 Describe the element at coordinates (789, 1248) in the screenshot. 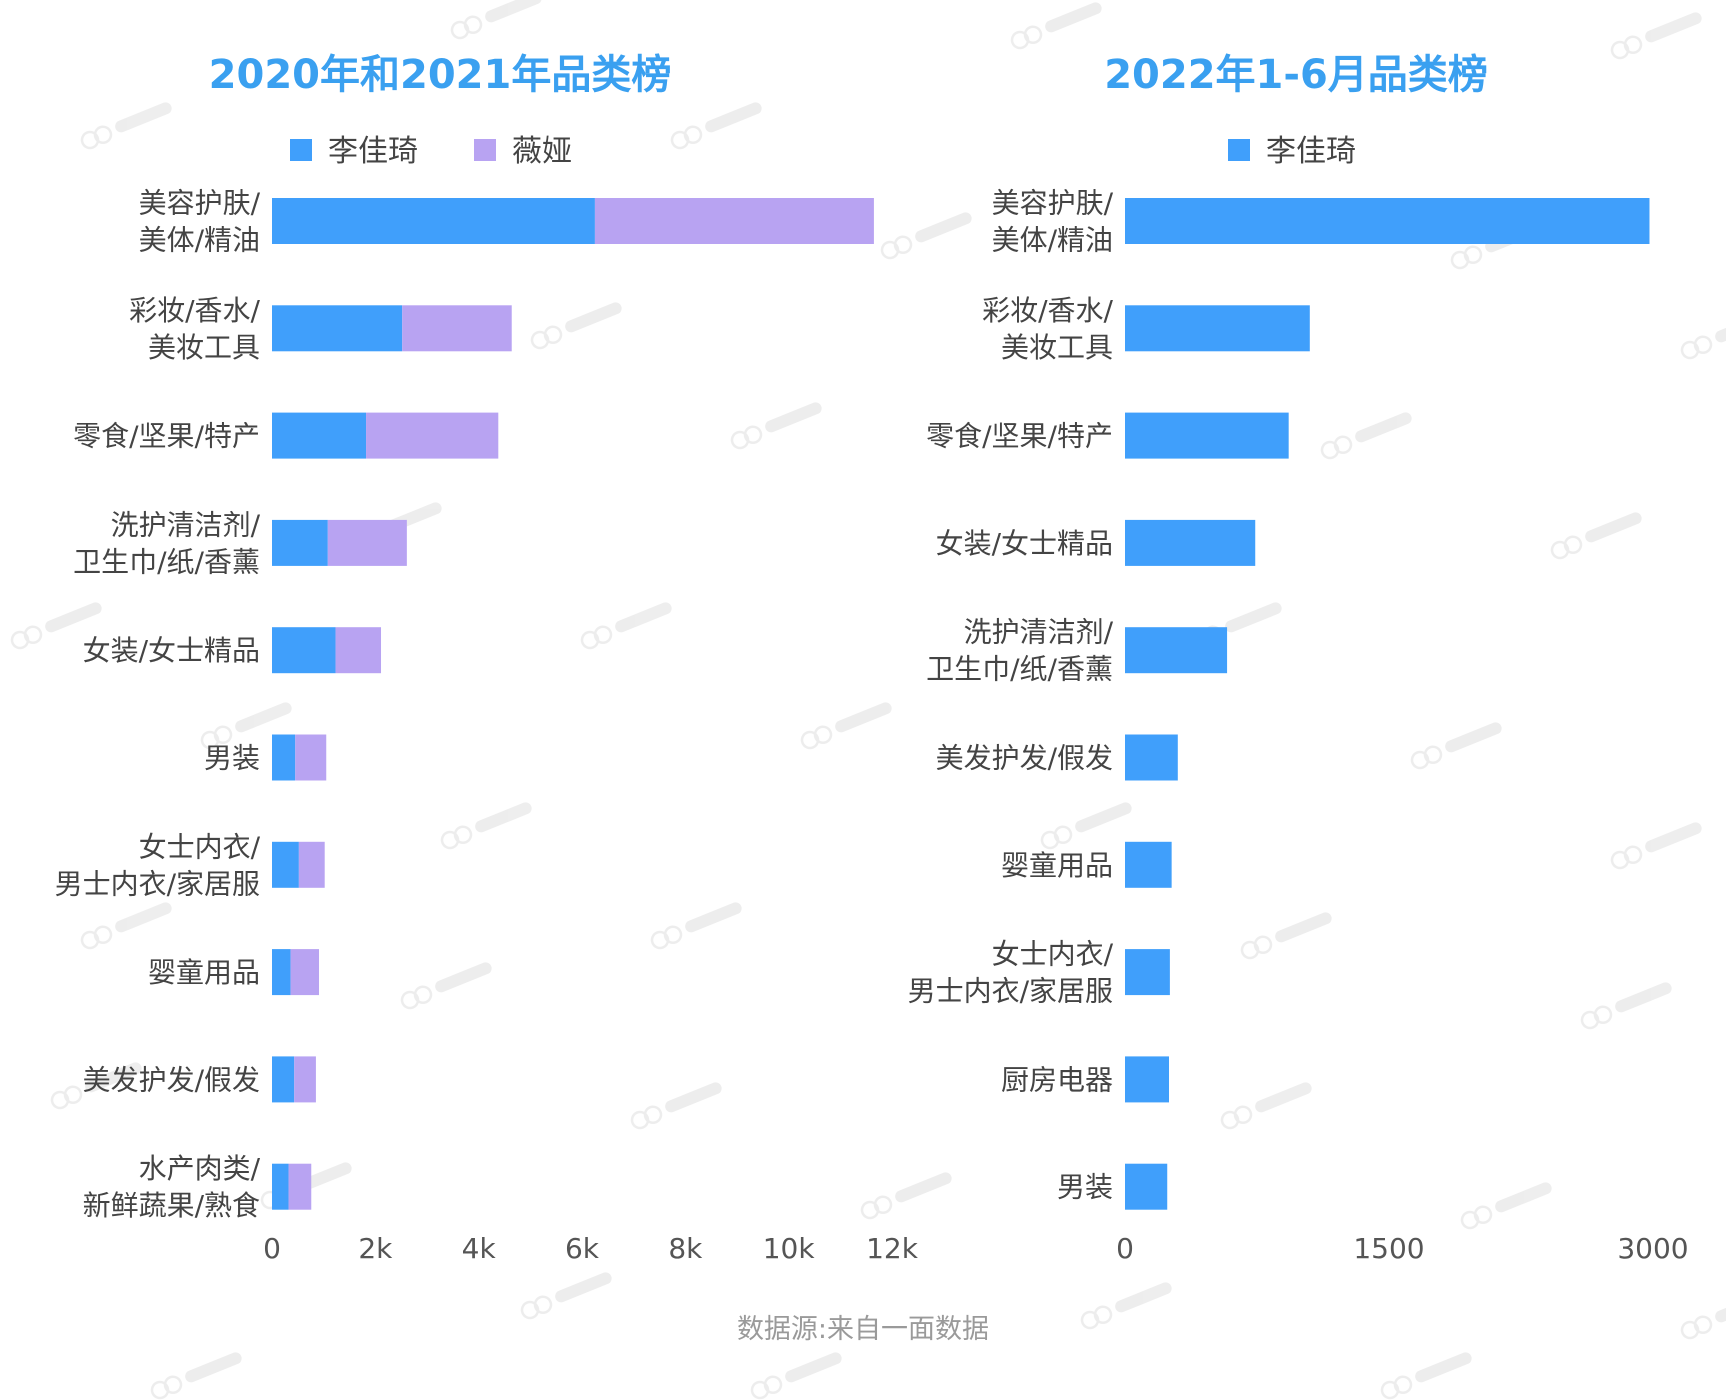

I see `x-tick-label: 10k` at that location.